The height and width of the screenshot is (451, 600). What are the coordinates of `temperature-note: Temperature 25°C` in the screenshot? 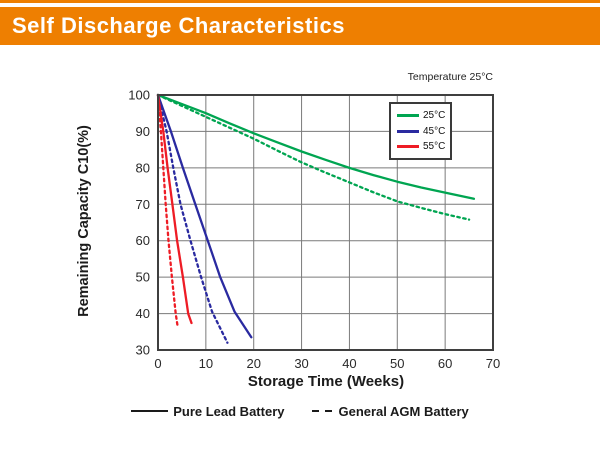 It's located at (450, 77).